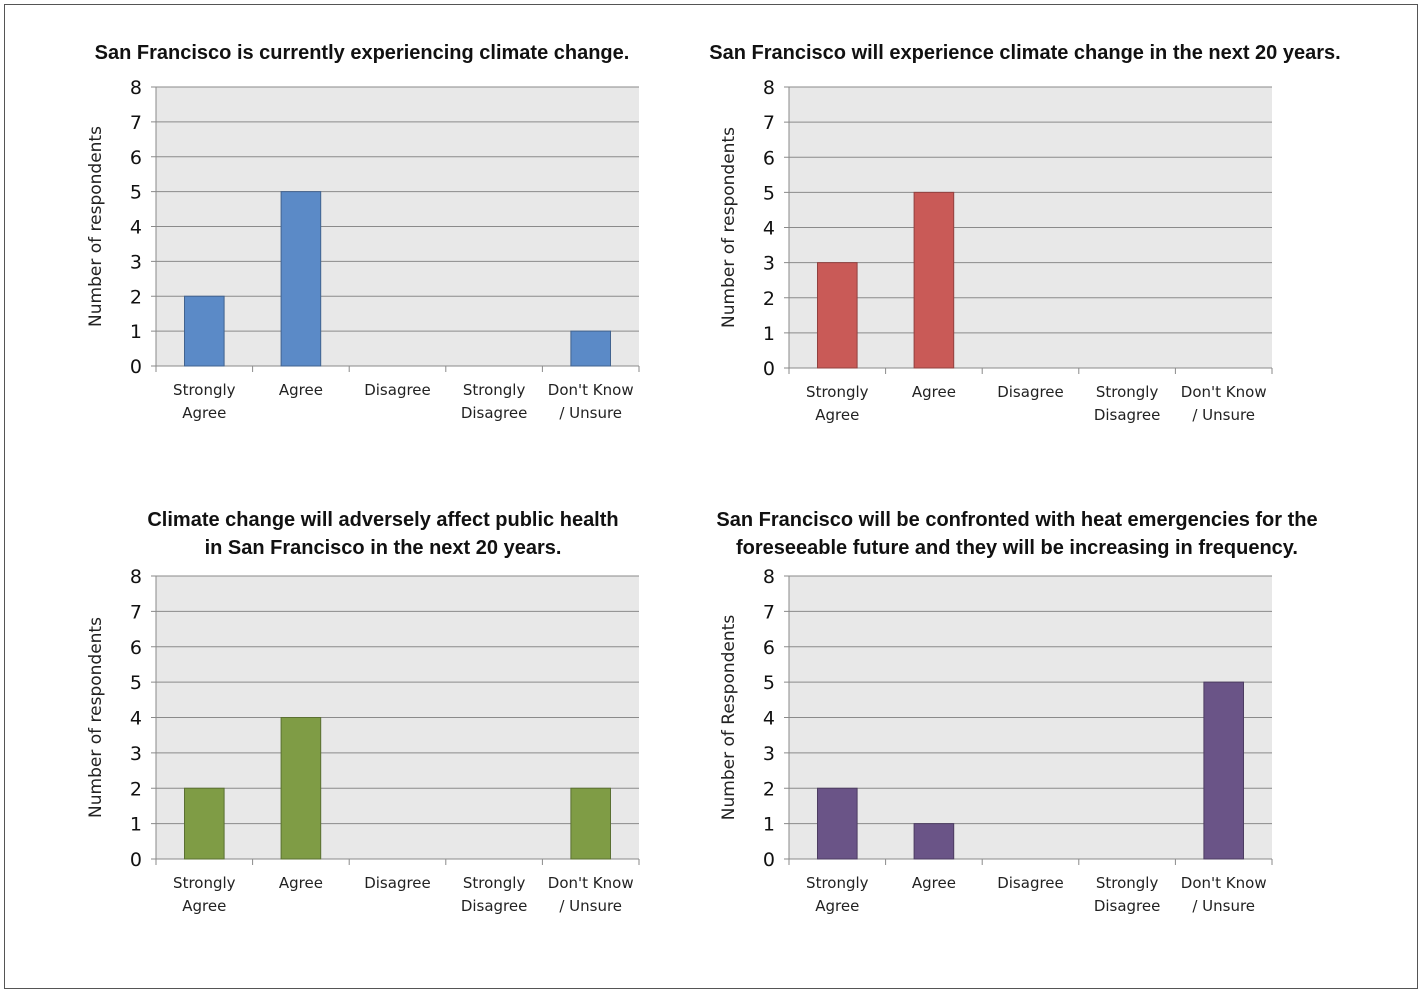 The image size is (1424, 989). Describe the element at coordinates (729, 718) in the screenshot. I see `y-axis-label: Number of Respondents` at that location.